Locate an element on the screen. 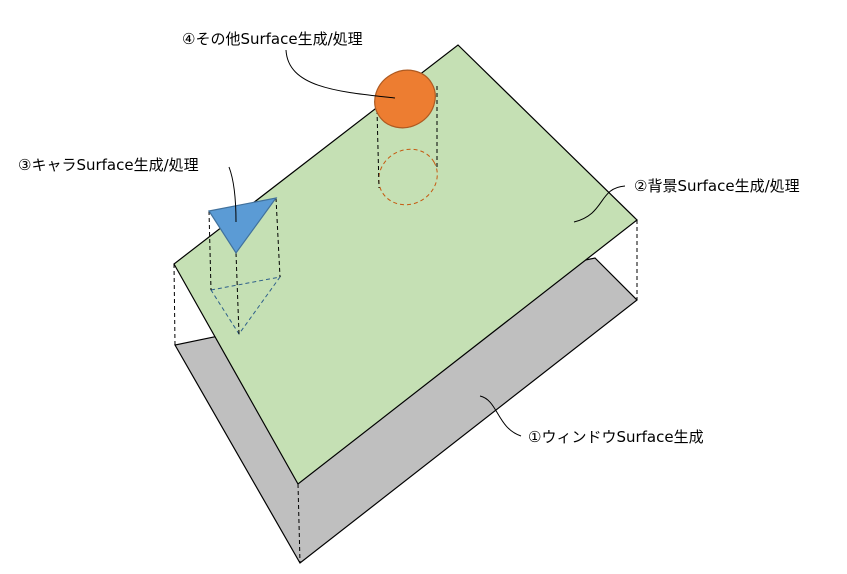 The height and width of the screenshot is (574, 847). label-background: ②背景Surface生成/処理 is located at coordinates (717, 186).